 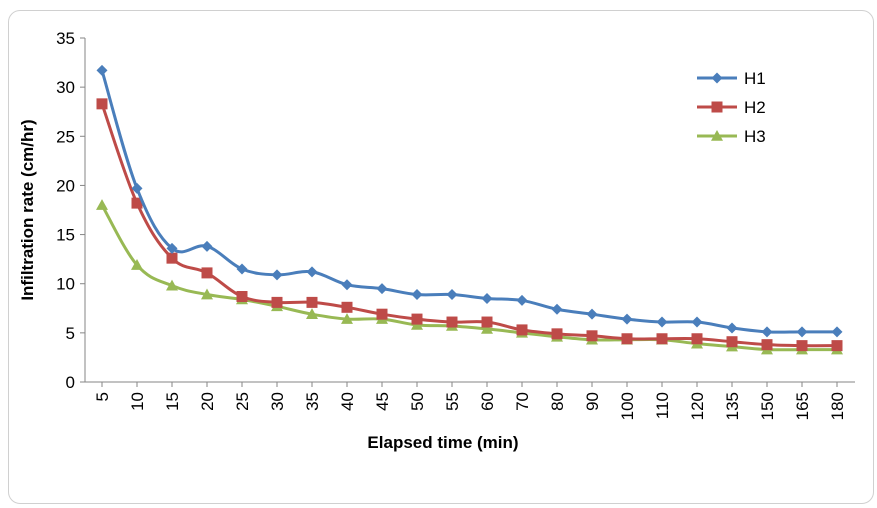 I want to click on x-axis-title: Elapsed time (min), so click(x=442, y=442).